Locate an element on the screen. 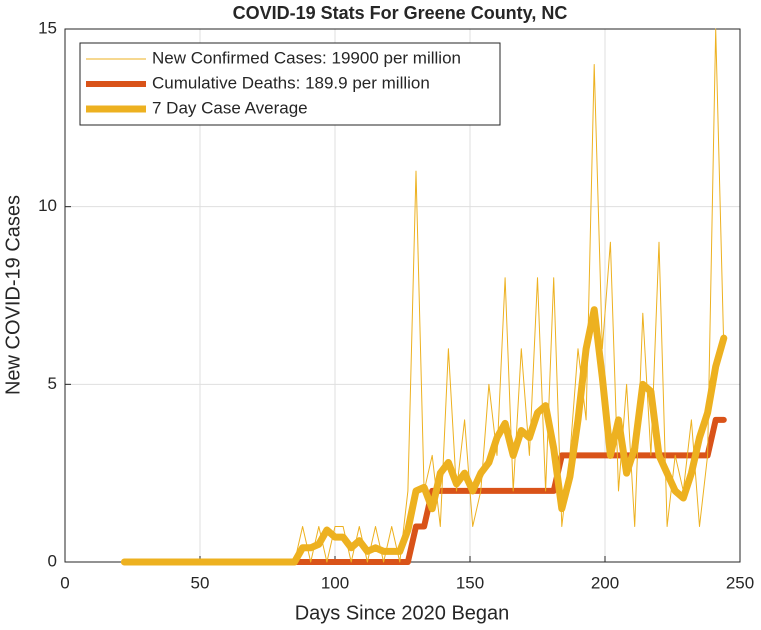 This screenshot has width=761, height=630. legend-label: Cumulative Deaths: 189.9 per million is located at coordinates (291, 82).